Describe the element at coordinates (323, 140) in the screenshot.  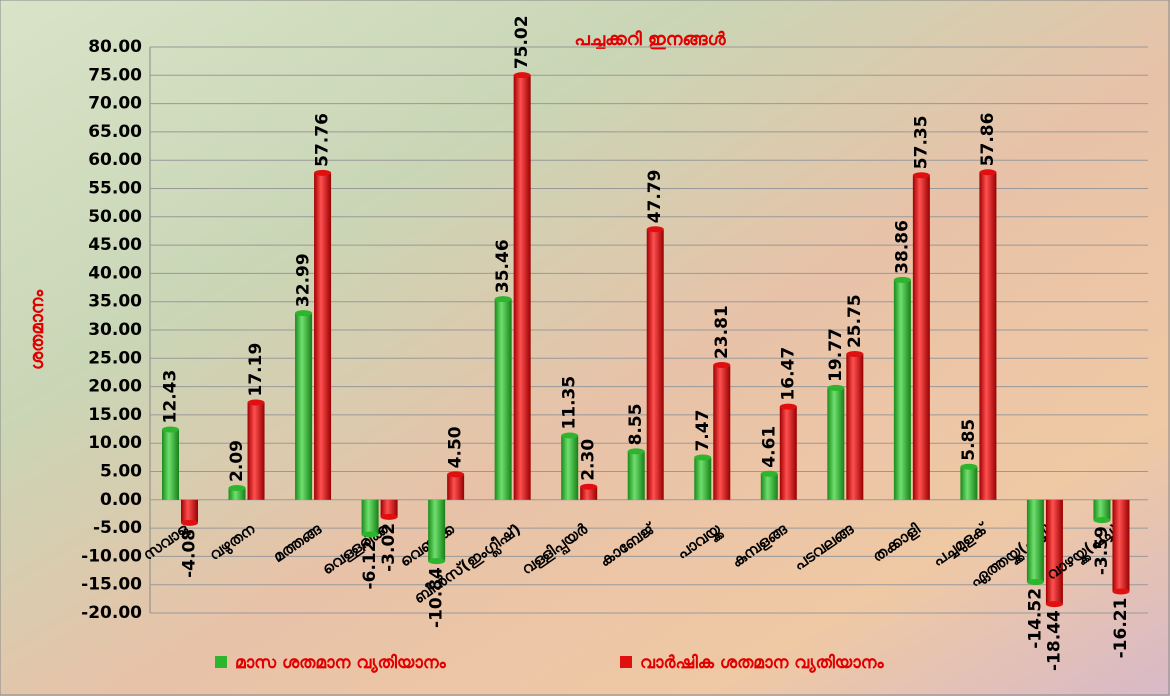
I see `data-label: 57.76` at that location.